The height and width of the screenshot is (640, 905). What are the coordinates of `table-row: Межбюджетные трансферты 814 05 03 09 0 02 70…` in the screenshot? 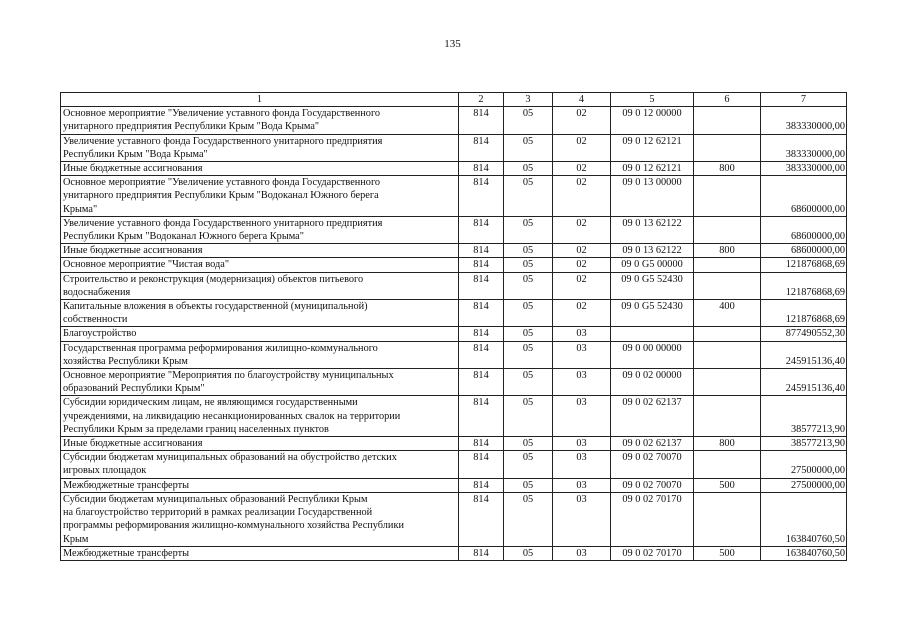 It's located at (453, 553).